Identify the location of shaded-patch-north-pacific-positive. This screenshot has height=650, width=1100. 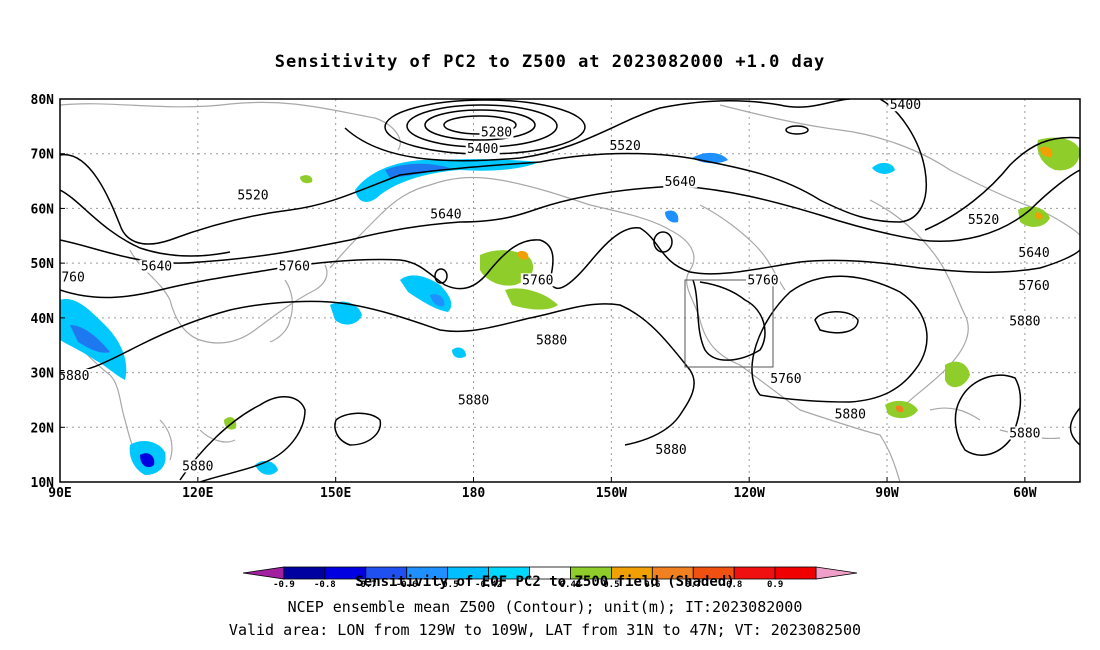
(531, 299).